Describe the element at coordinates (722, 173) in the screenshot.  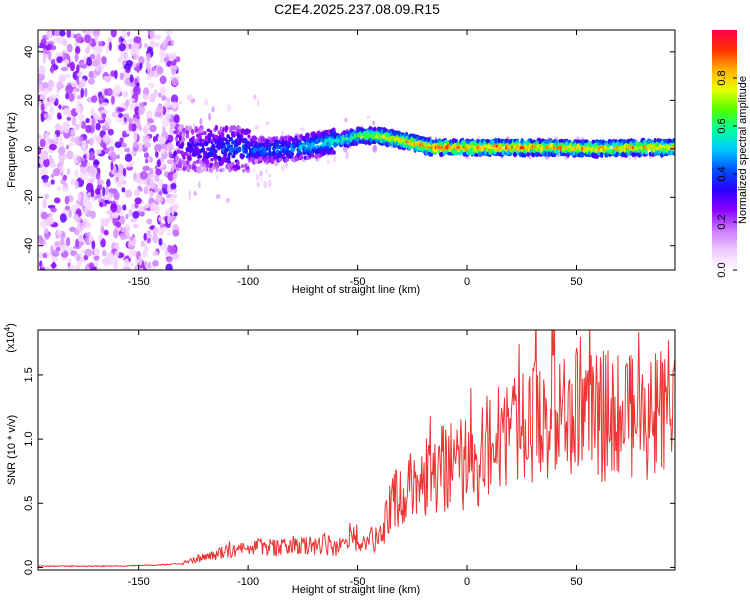
I see `colorbar-tick-label: 0.4` at that location.